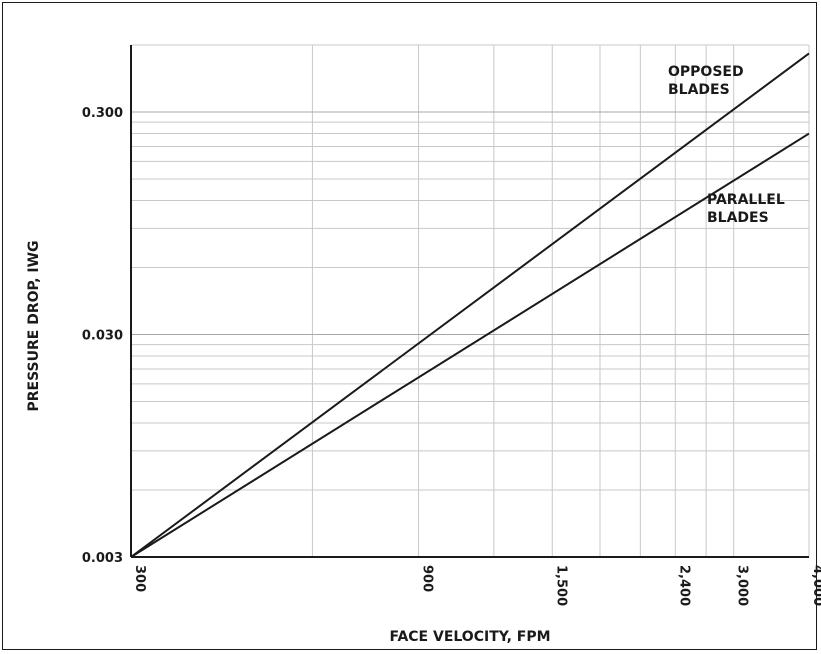 The height and width of the screenshot is (654, 821). What do you see at coordinates (746, 200) in the screenshot?
I see `series-label-line: PARALLEL` at bounding box center [746, 200].